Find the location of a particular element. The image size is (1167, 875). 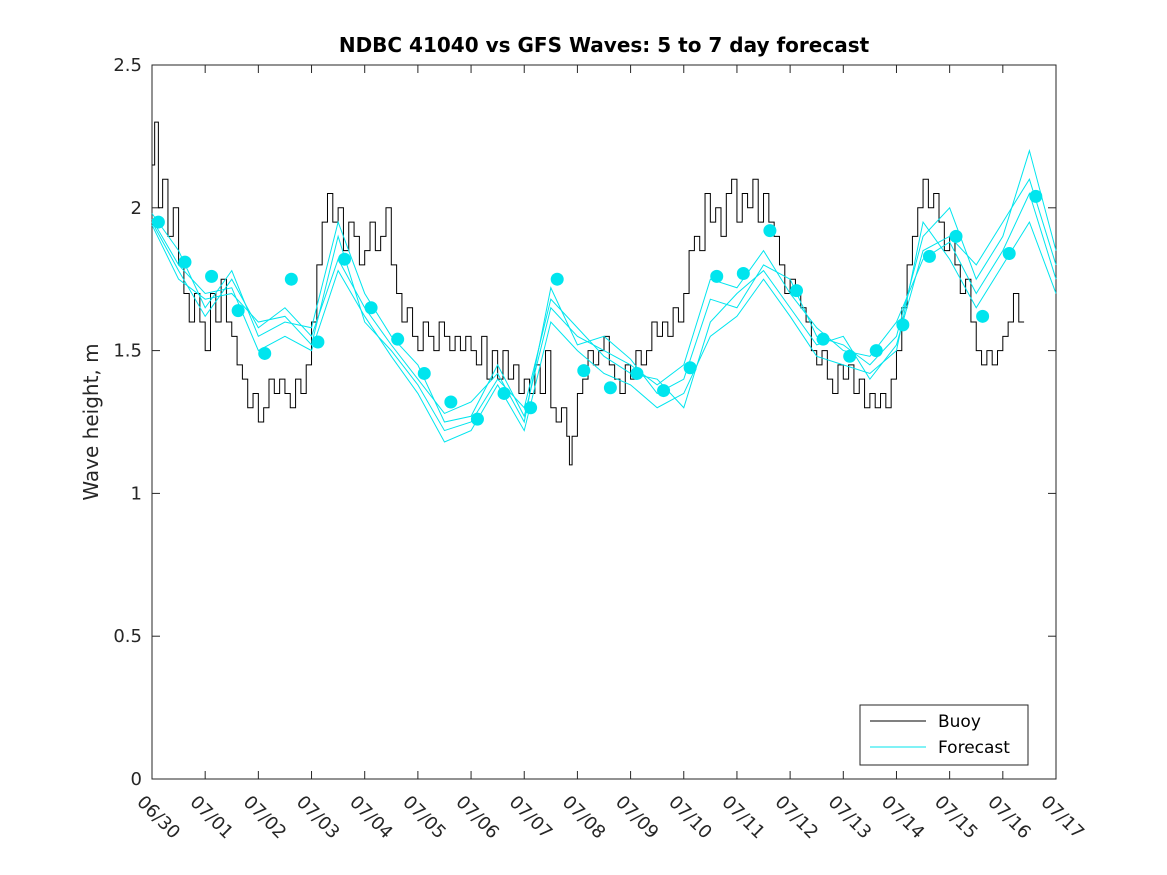

x-tick-label: 07/05 is located at coordinates (424, 818).